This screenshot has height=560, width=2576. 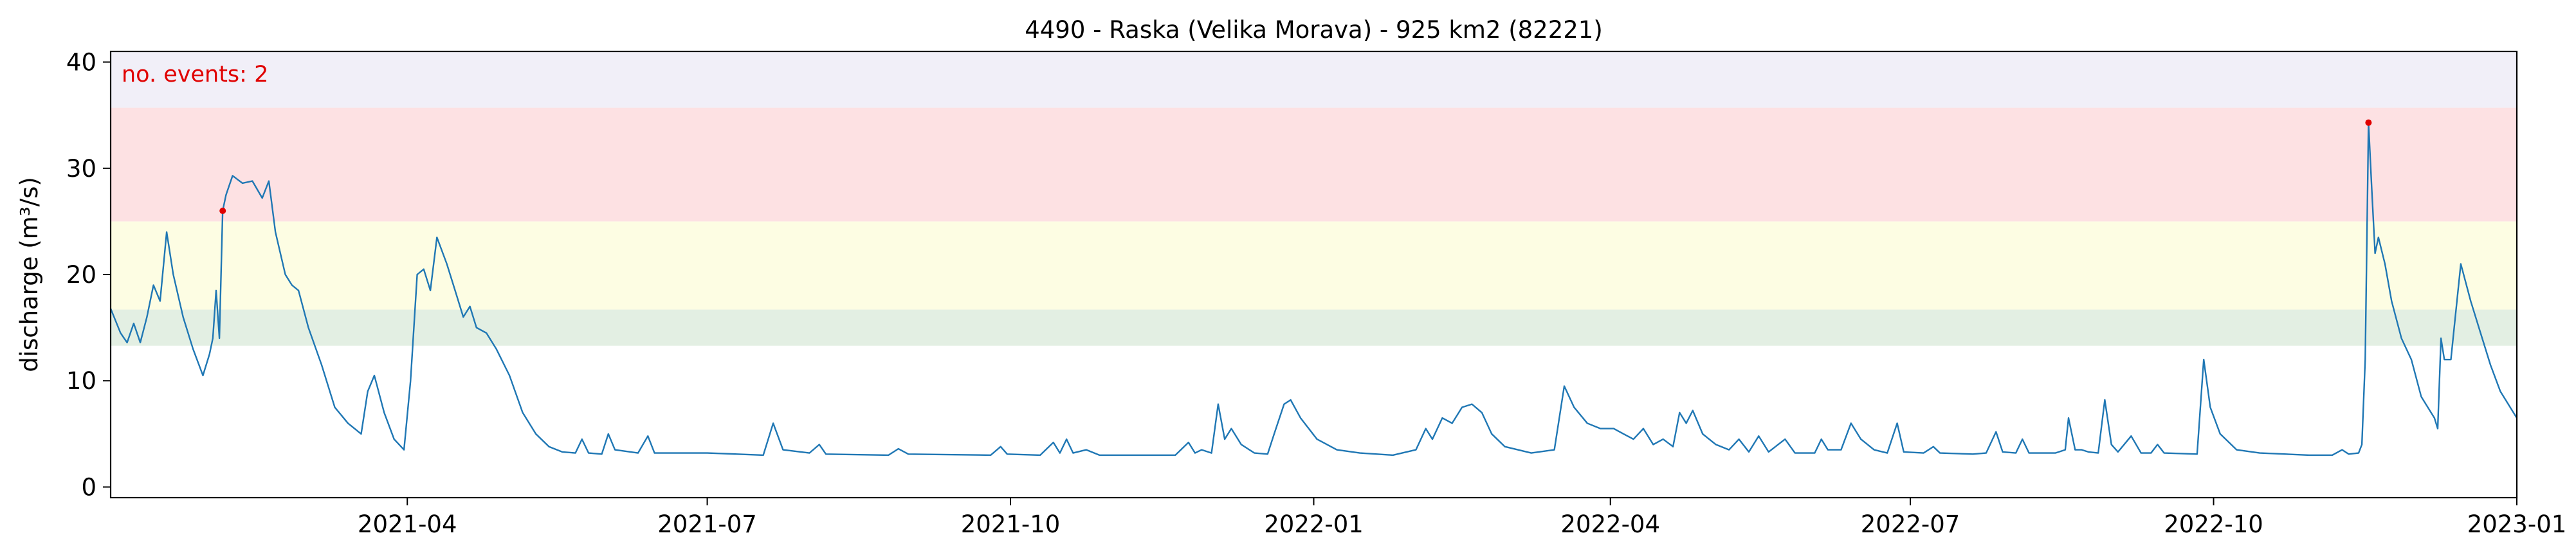 I want to click on event-markers, so click(x=1295, y=167).